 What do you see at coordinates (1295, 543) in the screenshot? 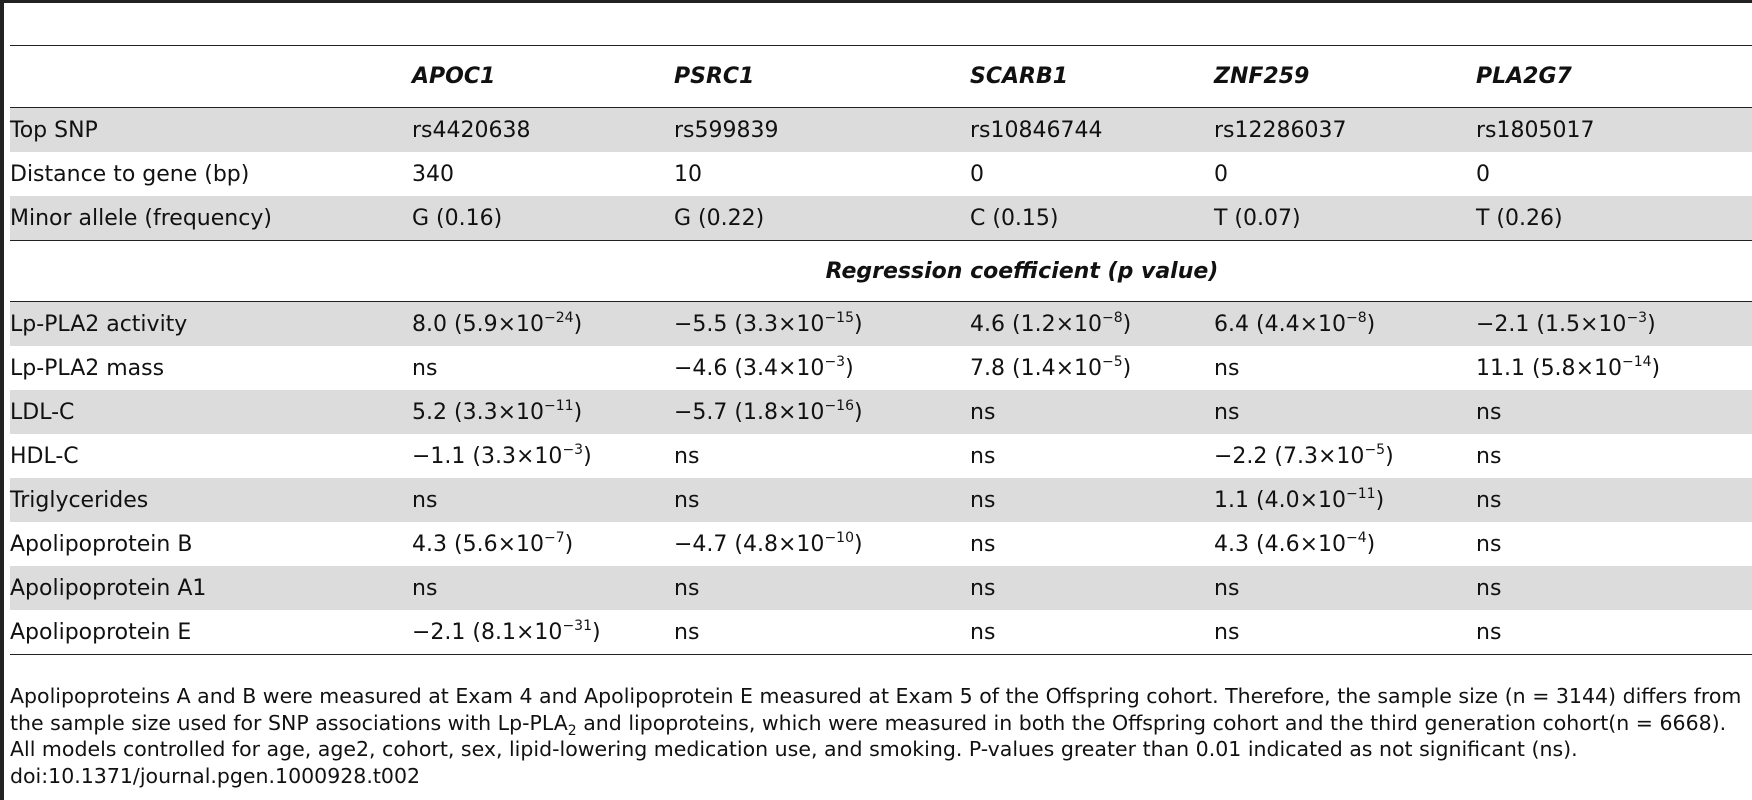
I see `table-cell: 4.3 (4.6×10−4)` at bounding box center [1295, 543].